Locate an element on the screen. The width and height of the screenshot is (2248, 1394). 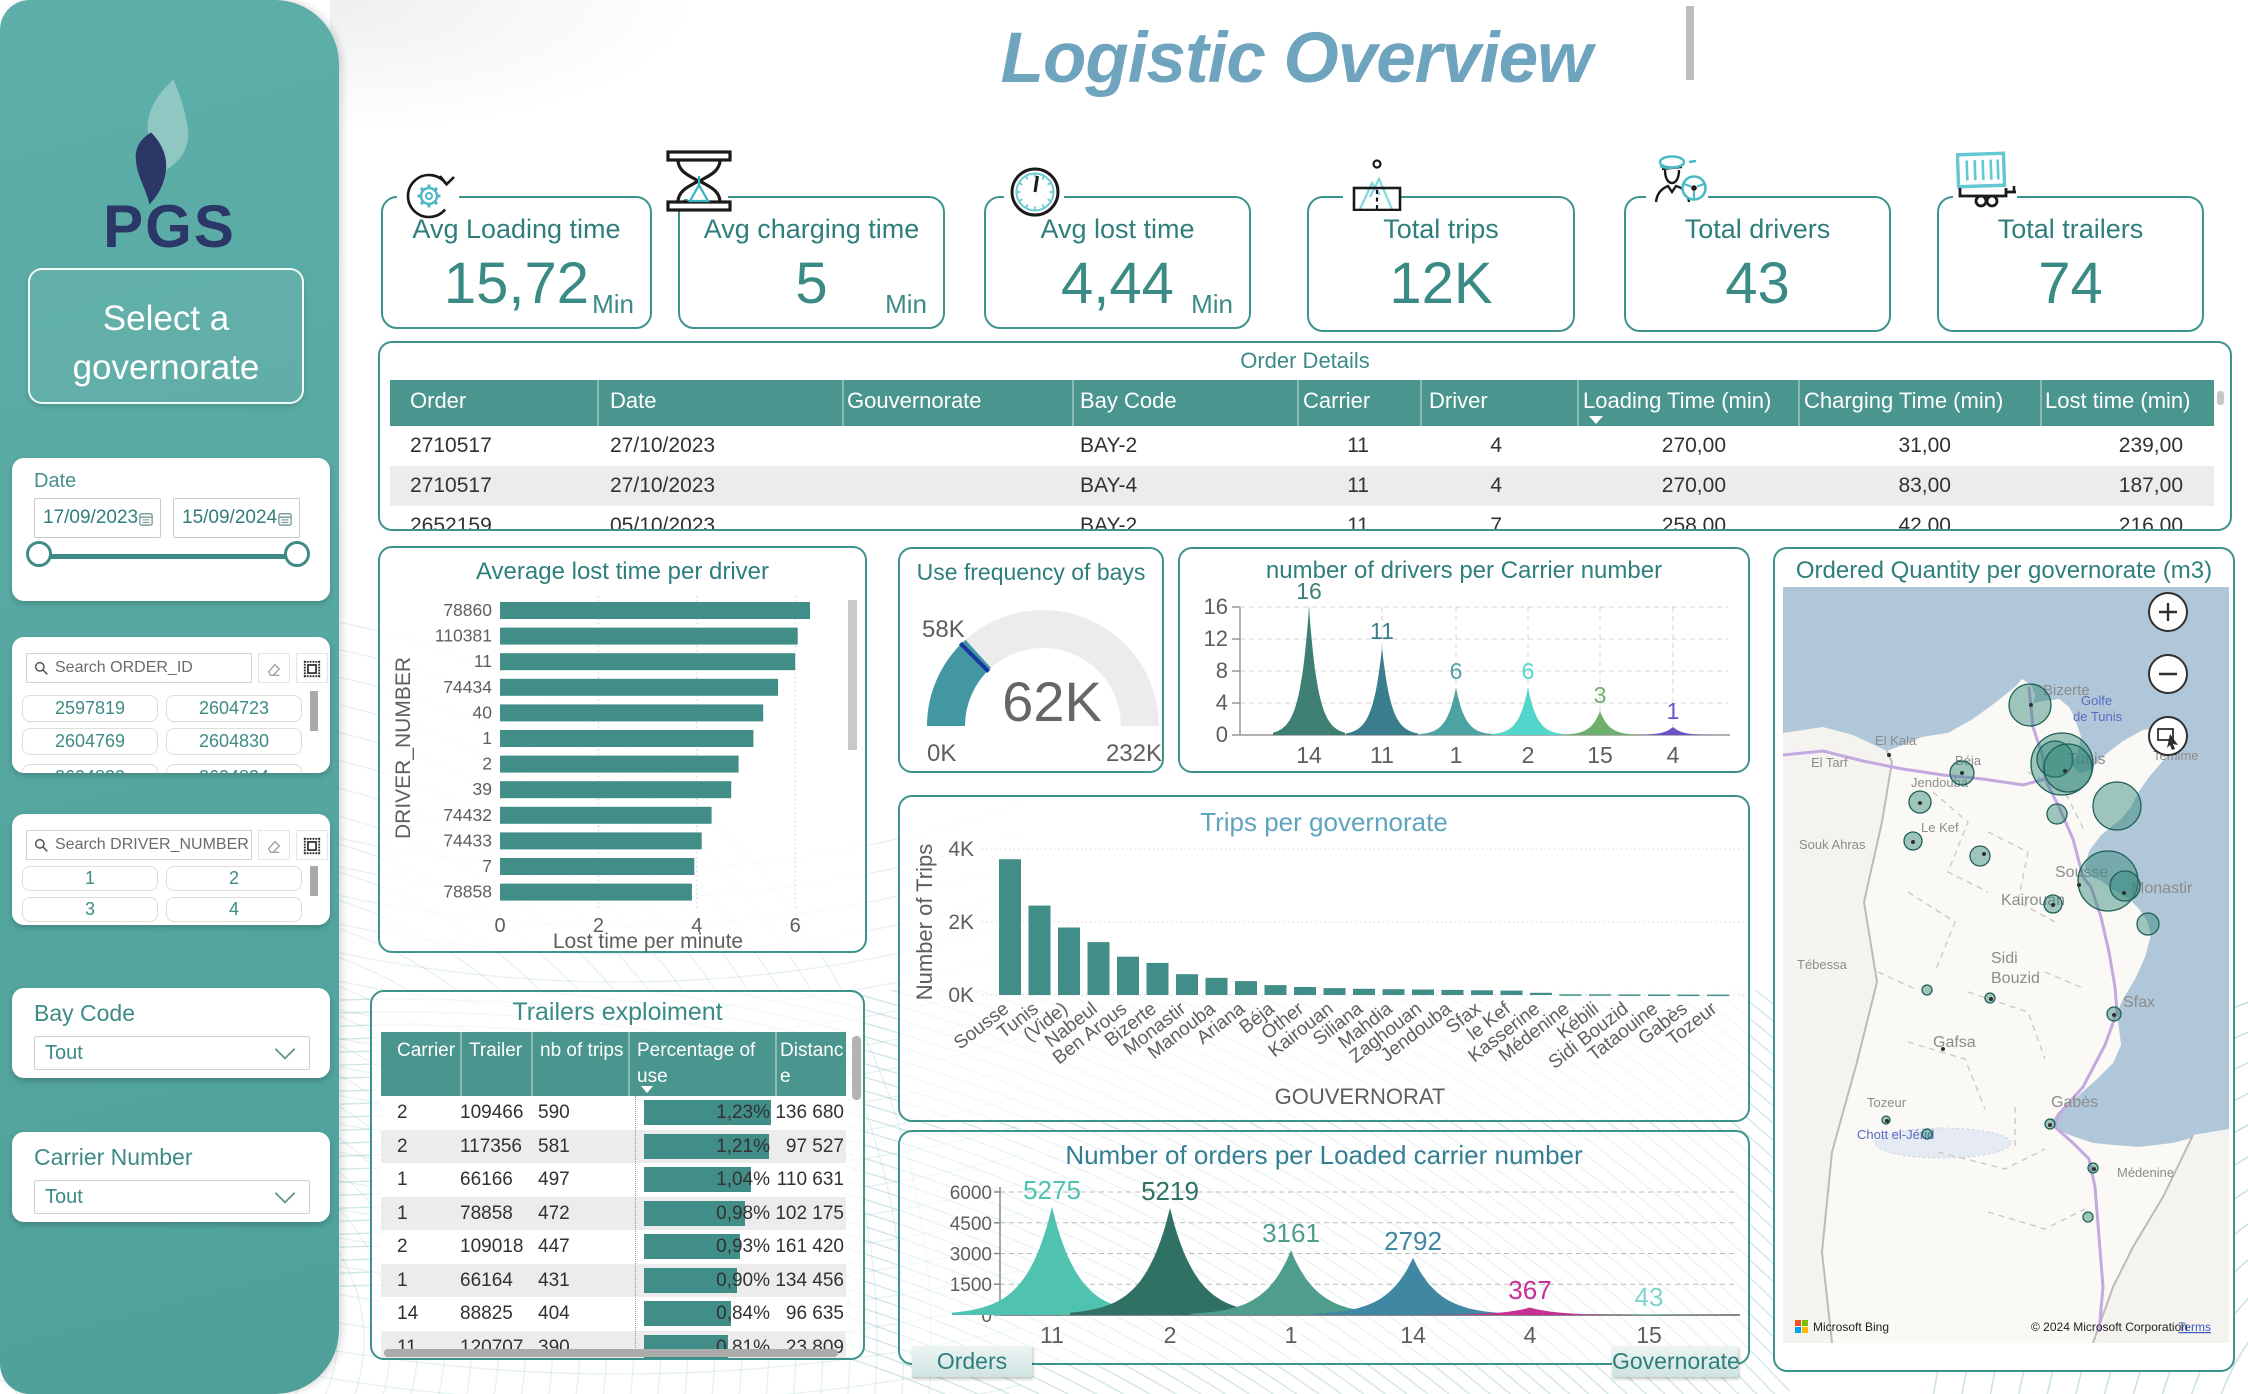
svg-text: © 2024 Microsoft Corporation is located at coordinates (2109, 1327).